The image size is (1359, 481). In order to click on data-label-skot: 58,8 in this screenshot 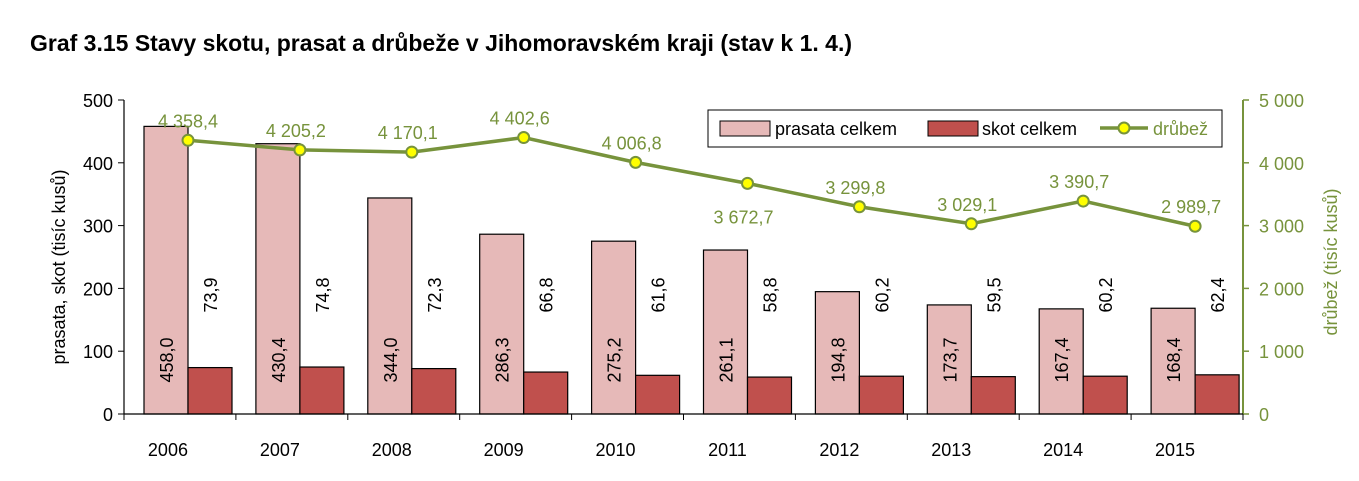, I will do `click(771, 294)`.